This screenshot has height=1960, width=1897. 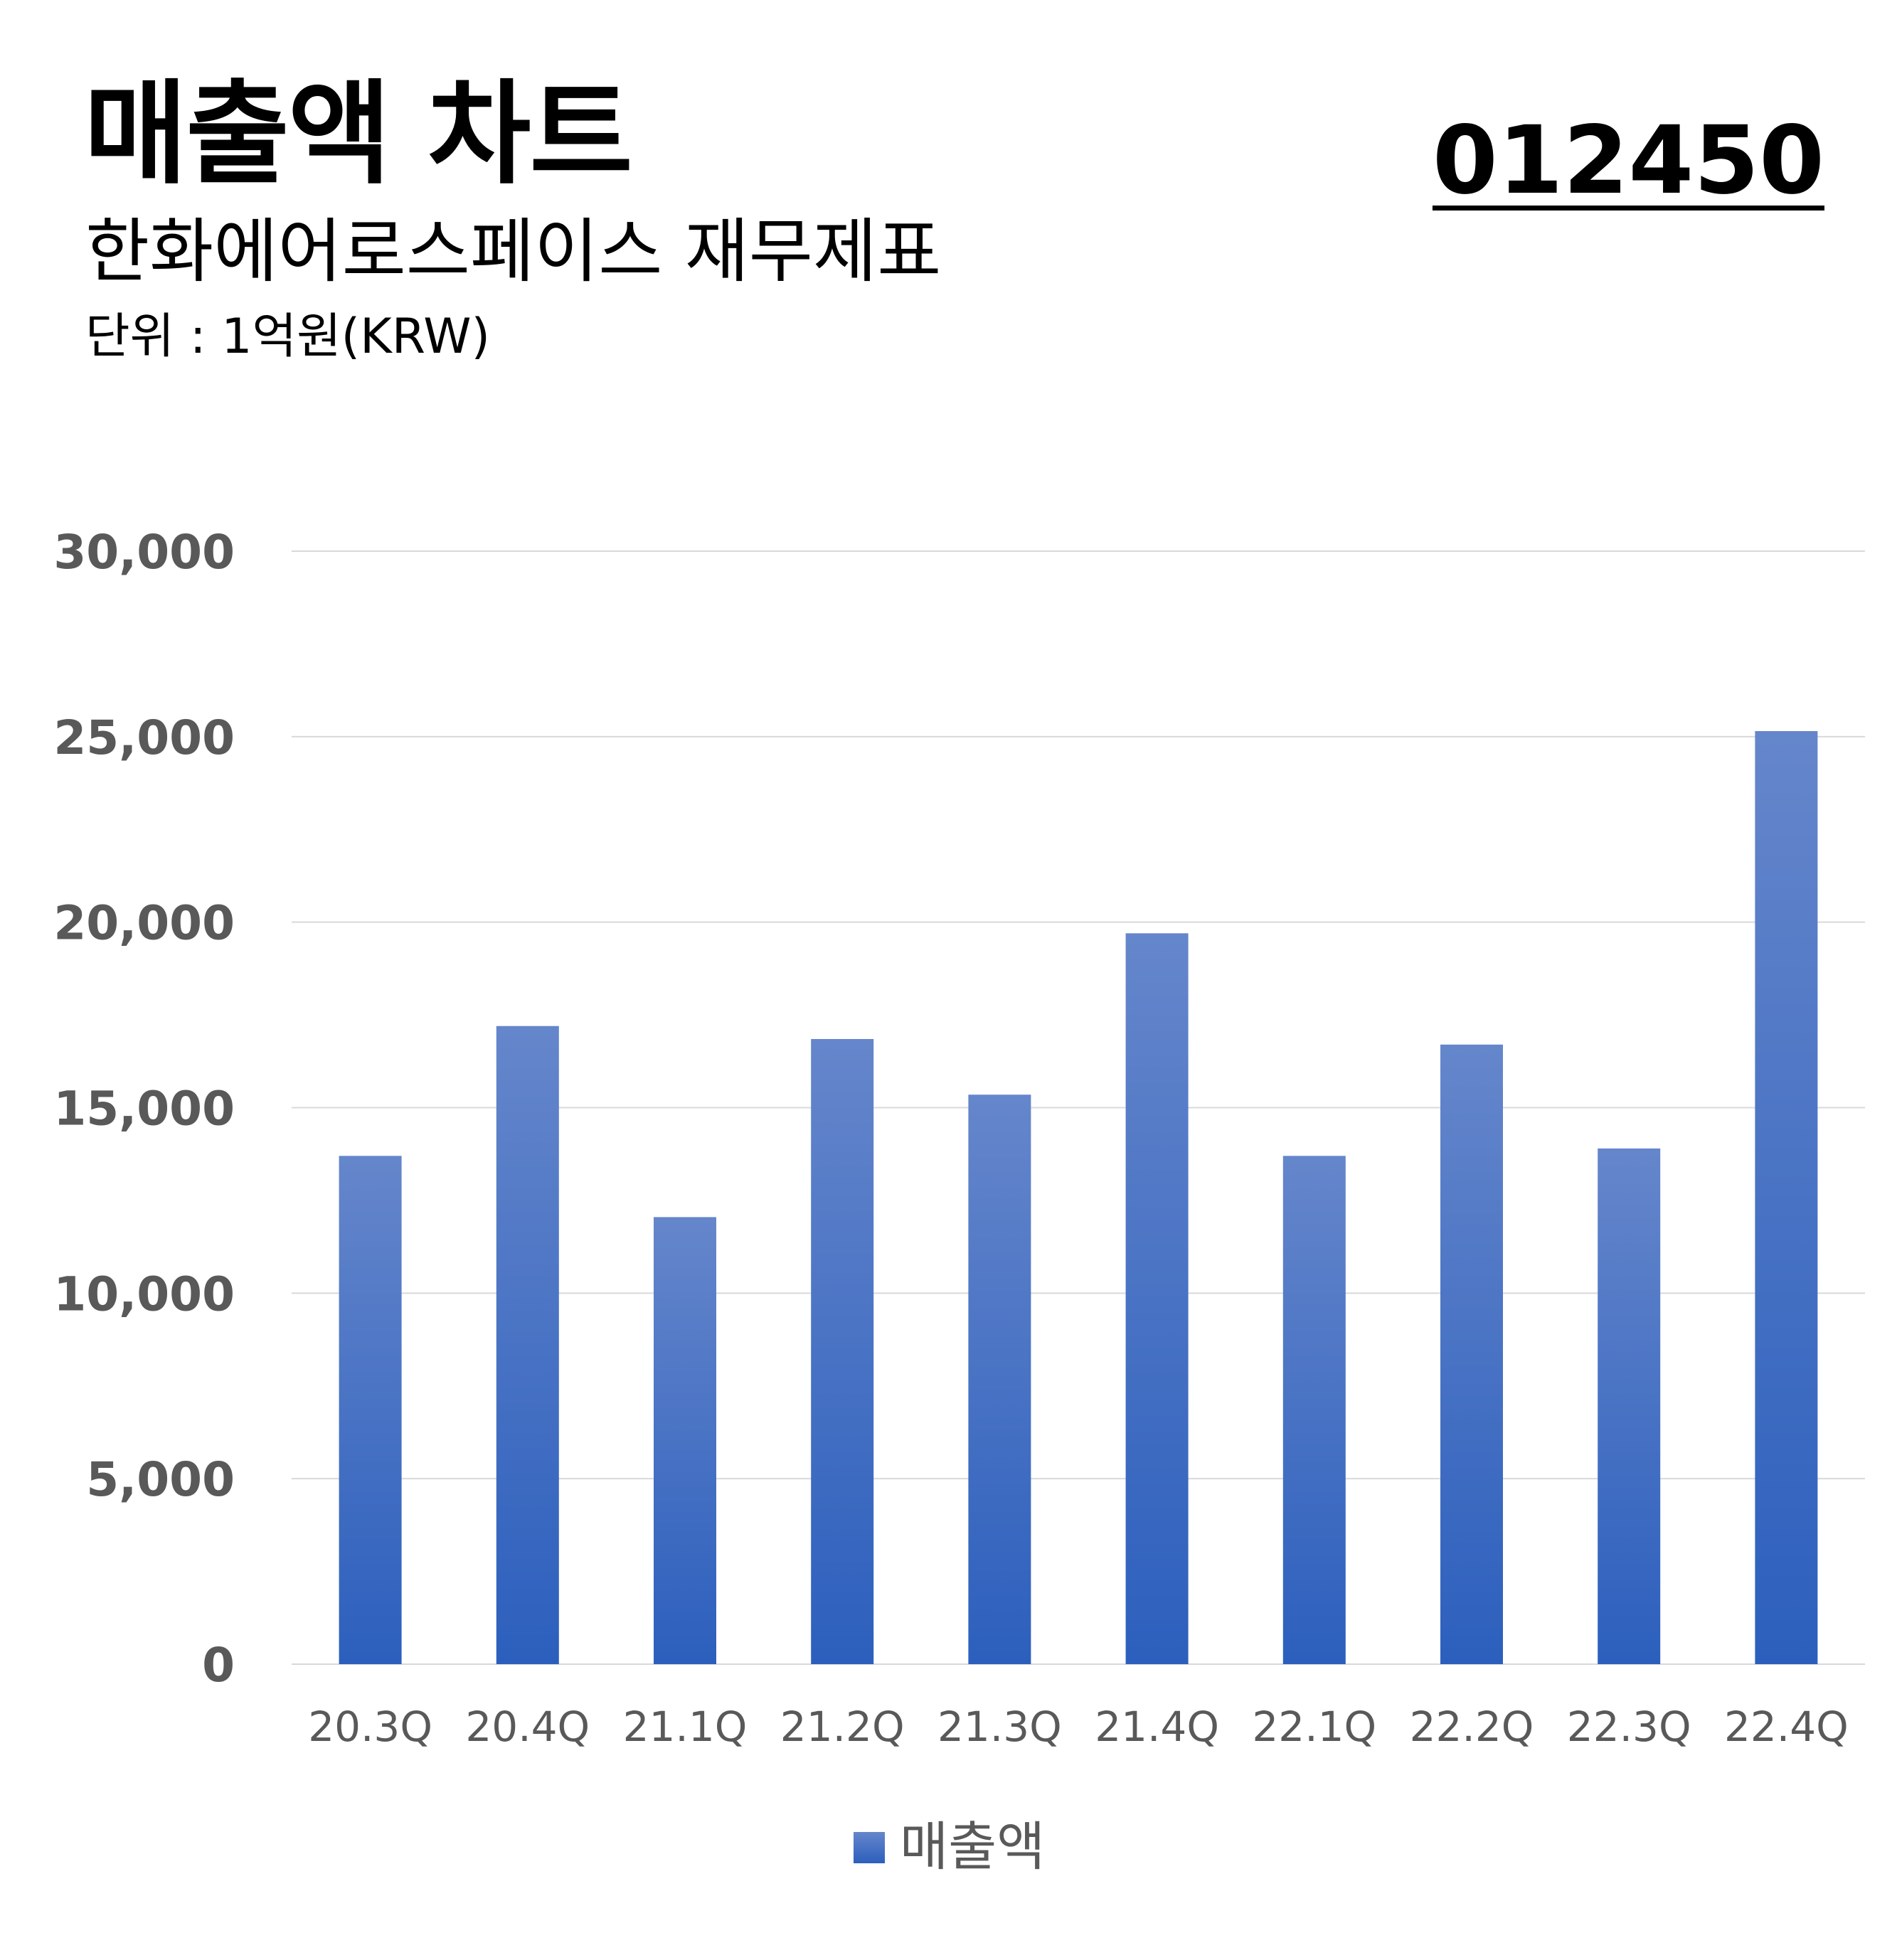 I want to click on y-tick-label: 0, so click(x=219, y=1665).